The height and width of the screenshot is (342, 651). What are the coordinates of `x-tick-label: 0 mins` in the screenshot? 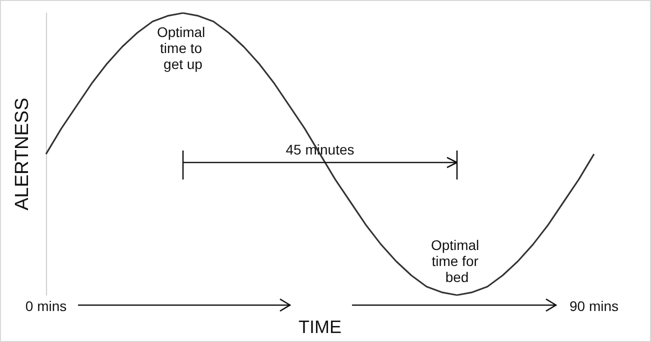 It's located at (46, 306).